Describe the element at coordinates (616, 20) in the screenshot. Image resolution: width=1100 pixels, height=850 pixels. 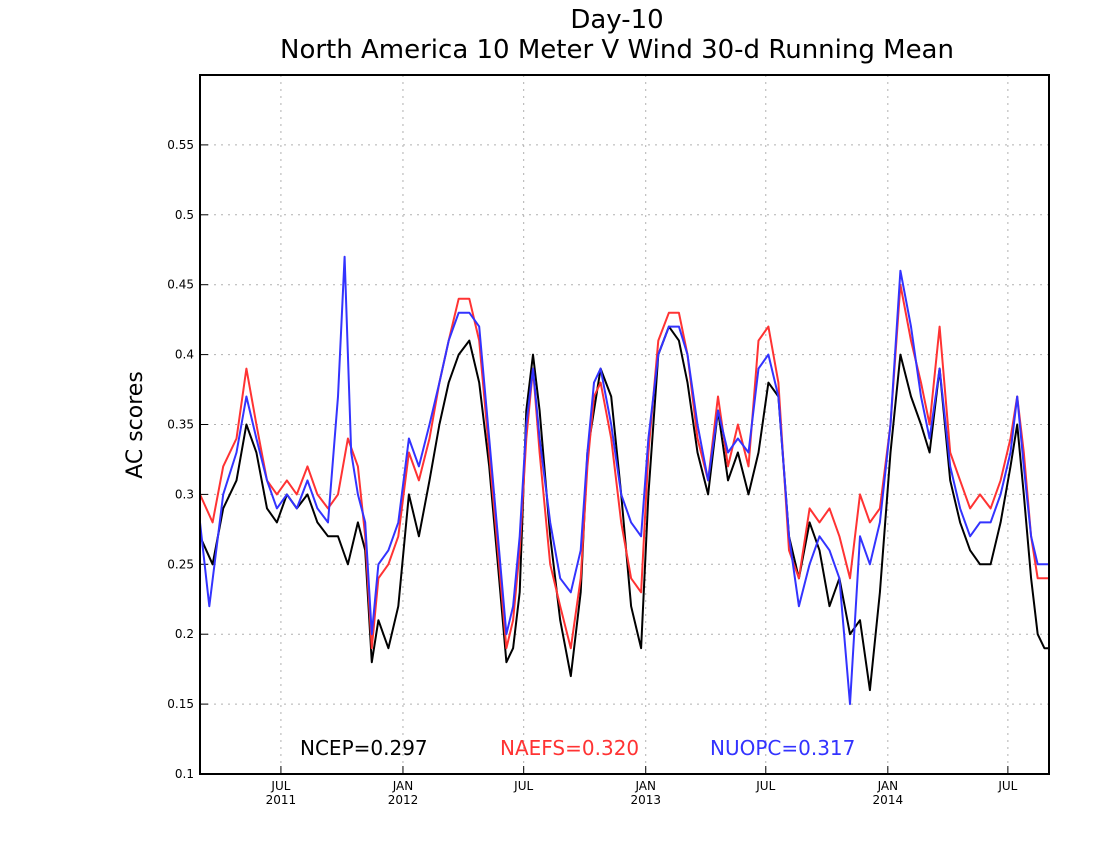
I see `chart-title: Day-10` at that location.